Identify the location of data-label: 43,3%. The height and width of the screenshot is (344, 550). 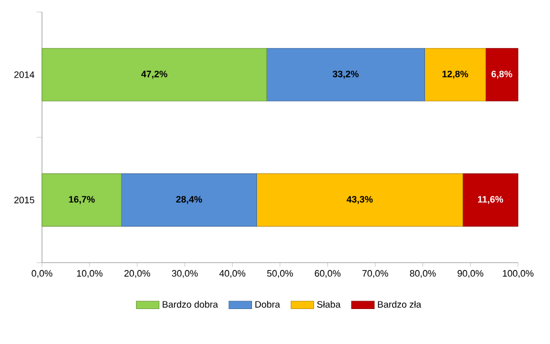
(359, 200).